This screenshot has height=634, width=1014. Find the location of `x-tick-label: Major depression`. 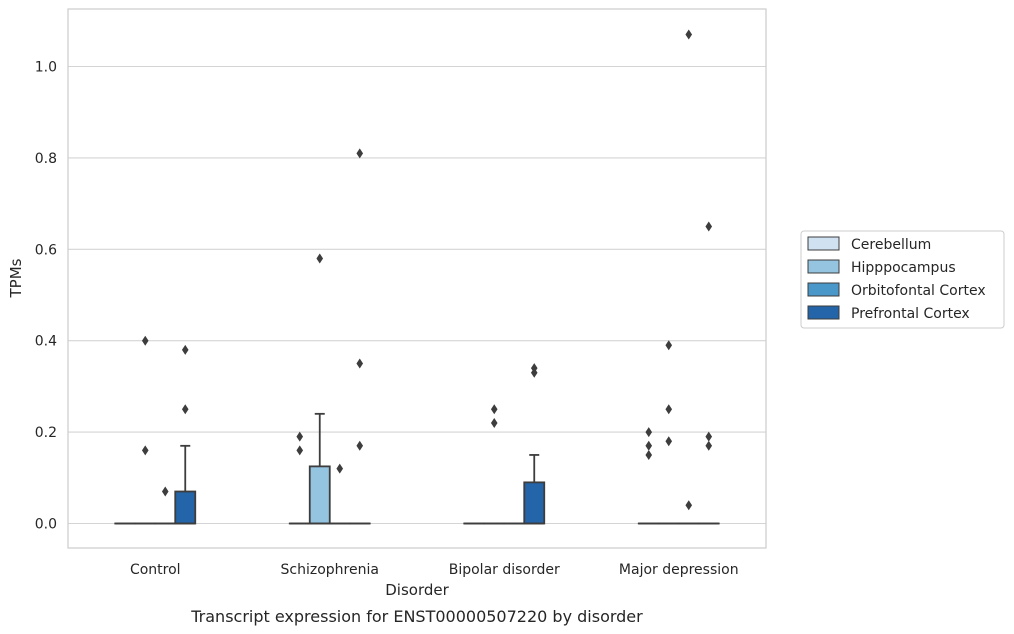

x-tick-label: Major depression is located at coordinates (679, 570).